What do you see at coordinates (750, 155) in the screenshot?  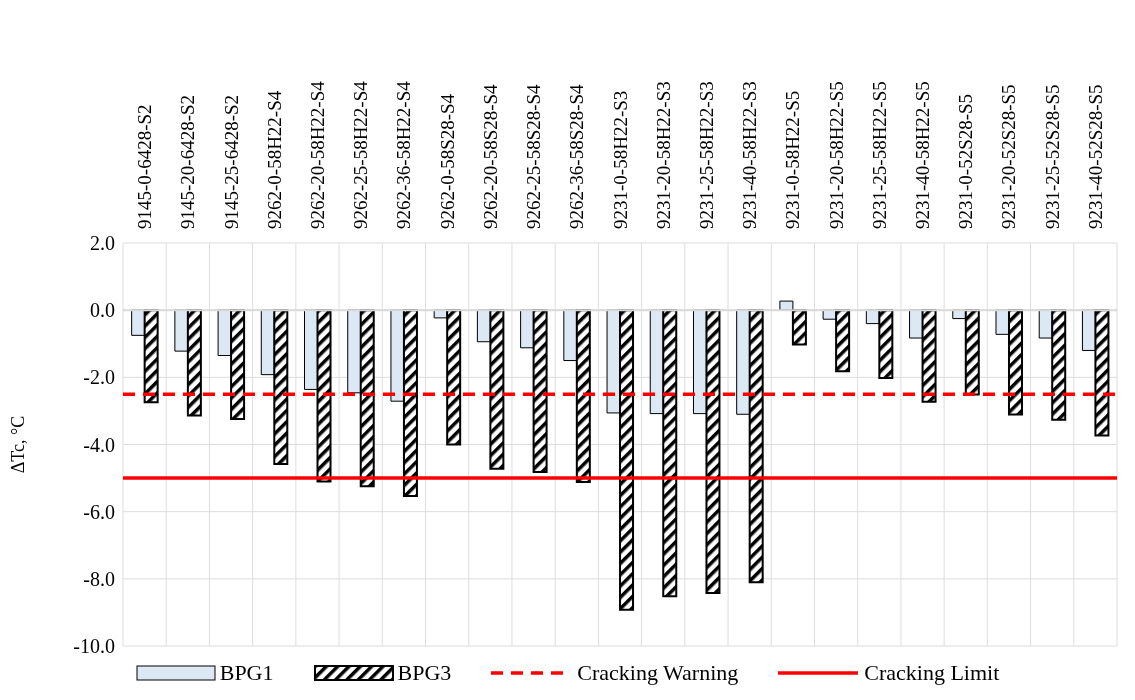 I see `x-tick-label: 9231-40-58H22-S3` at bounding box center [750, 155].